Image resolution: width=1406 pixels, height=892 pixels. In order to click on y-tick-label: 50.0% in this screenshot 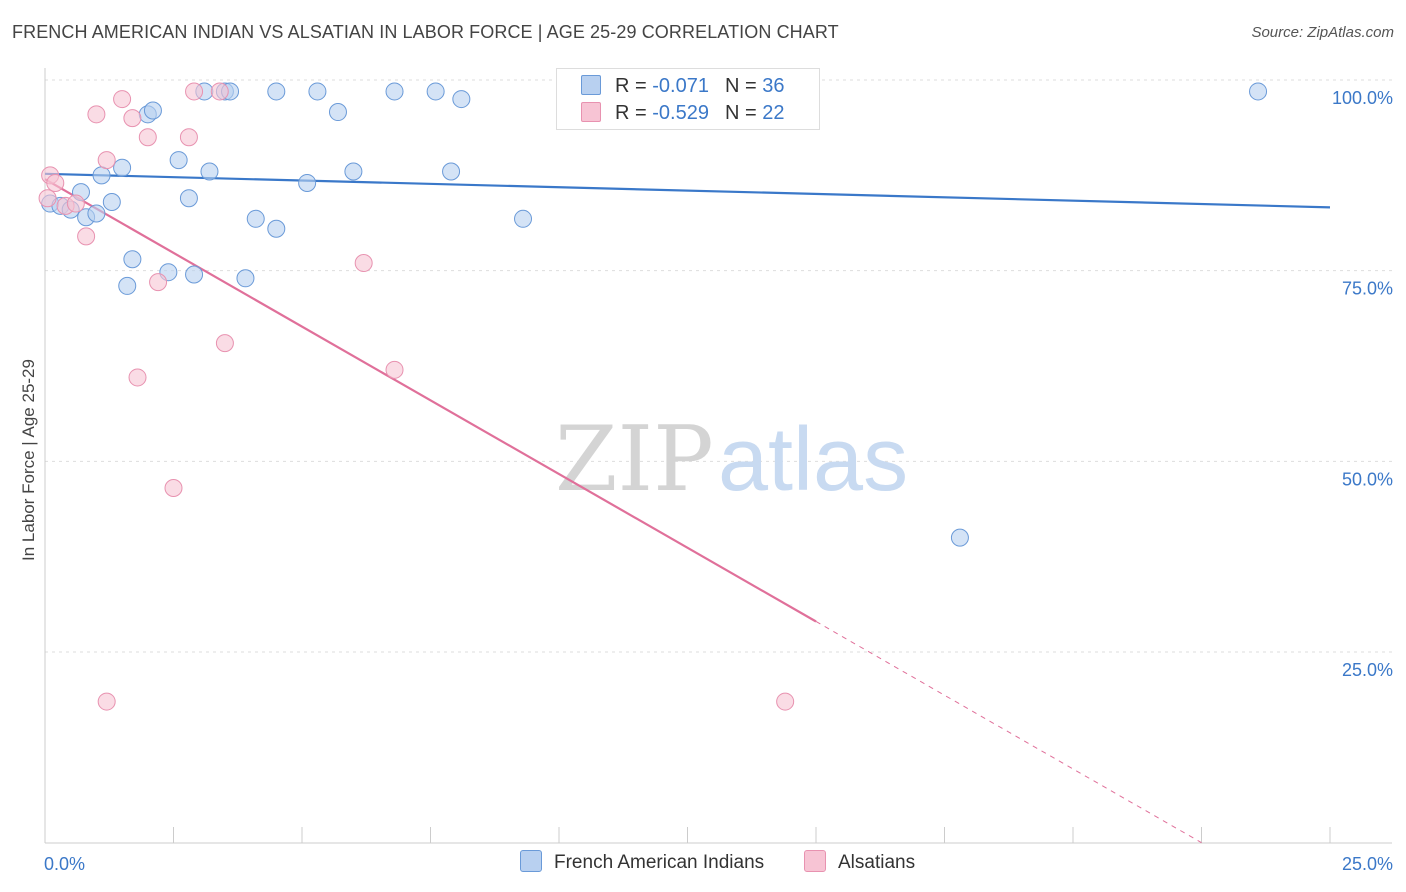, I will do `click(1367, 479)`.